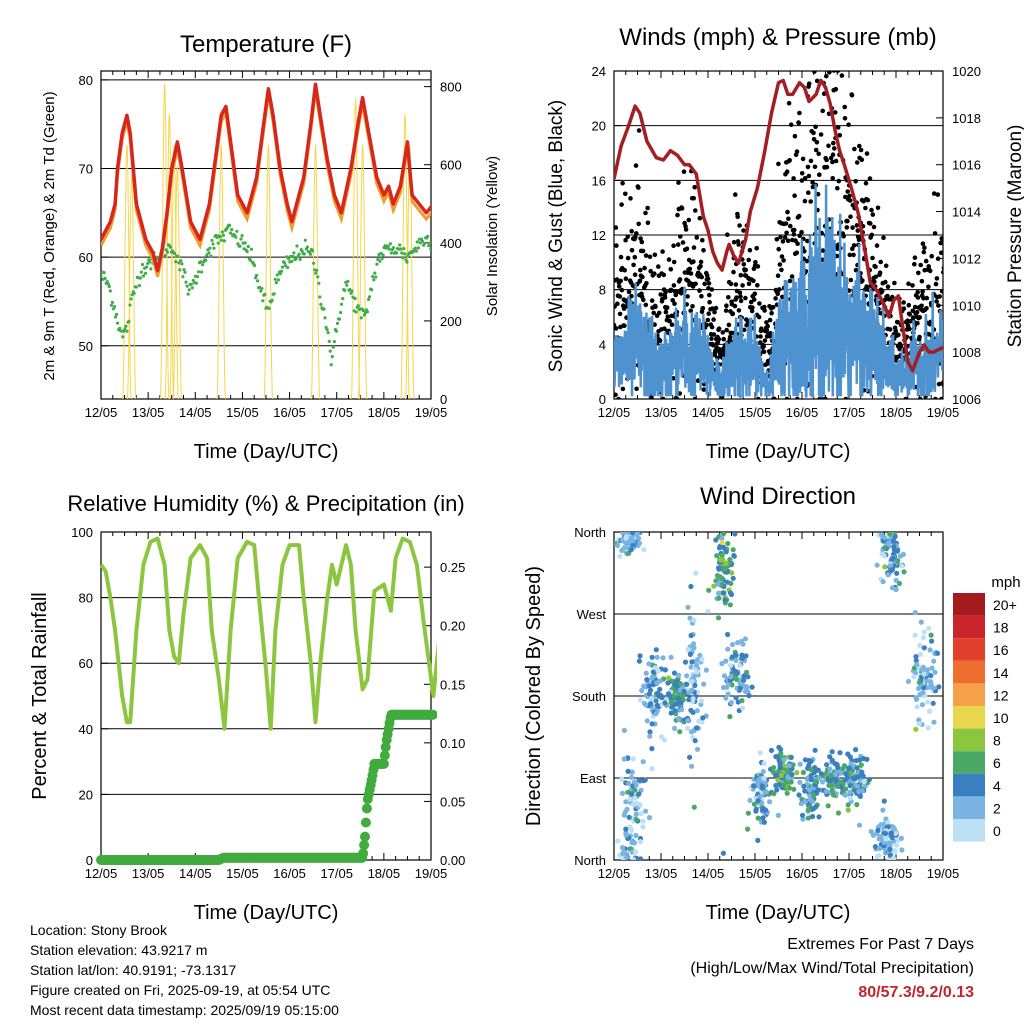 Image resolution: width=1024 pixels, height=1024 pixels. What do you see at coordinates (86, 169) in the screenshot?
I see `y-tick-label: 70` at bounding box center [86, 169].